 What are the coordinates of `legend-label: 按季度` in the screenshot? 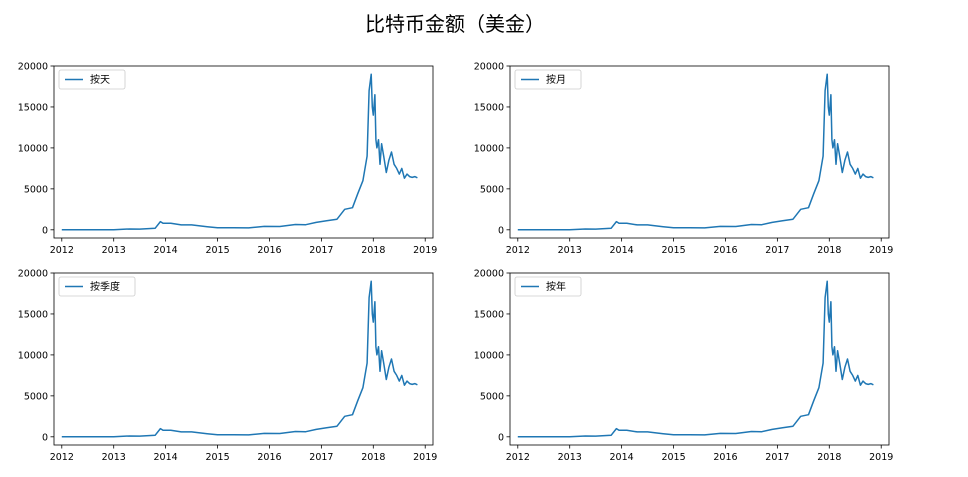 It's located at (105, 286).